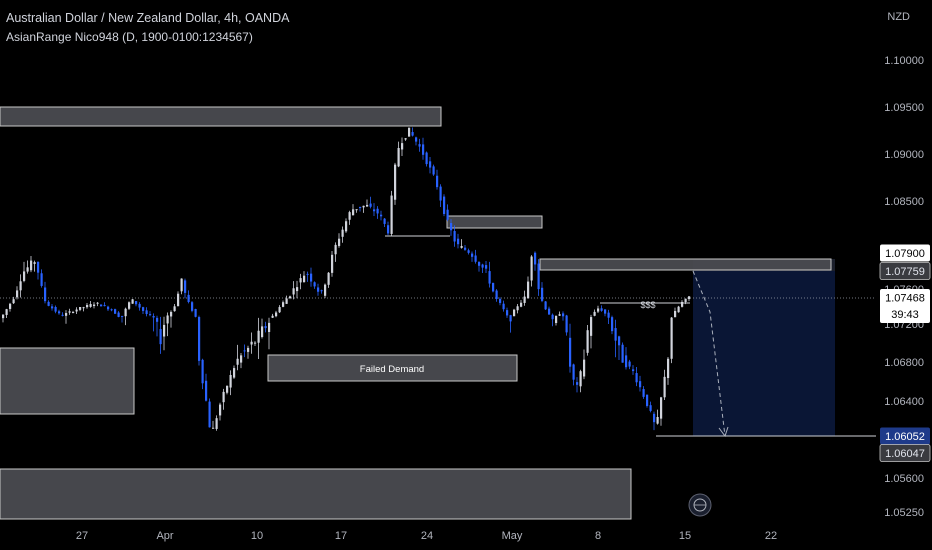  Describe the element at coordinates (392, 368) in the screenshot. I see `zone-failed-demand` at that location.